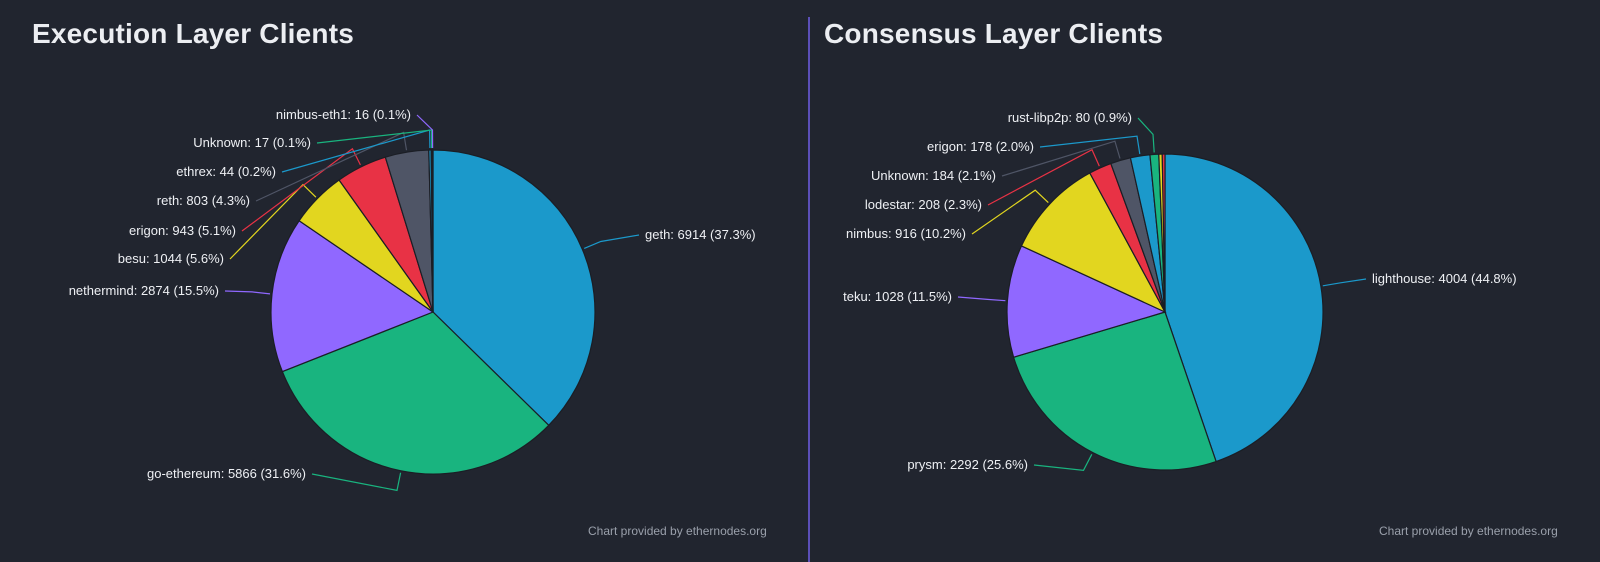 Image resolution: width=1600 pixels, height=562 pixels. What do you see at coordinates (247, 292) in the screenshot?
I see `leader-line-nethermind` at bounding box center [247, 292].